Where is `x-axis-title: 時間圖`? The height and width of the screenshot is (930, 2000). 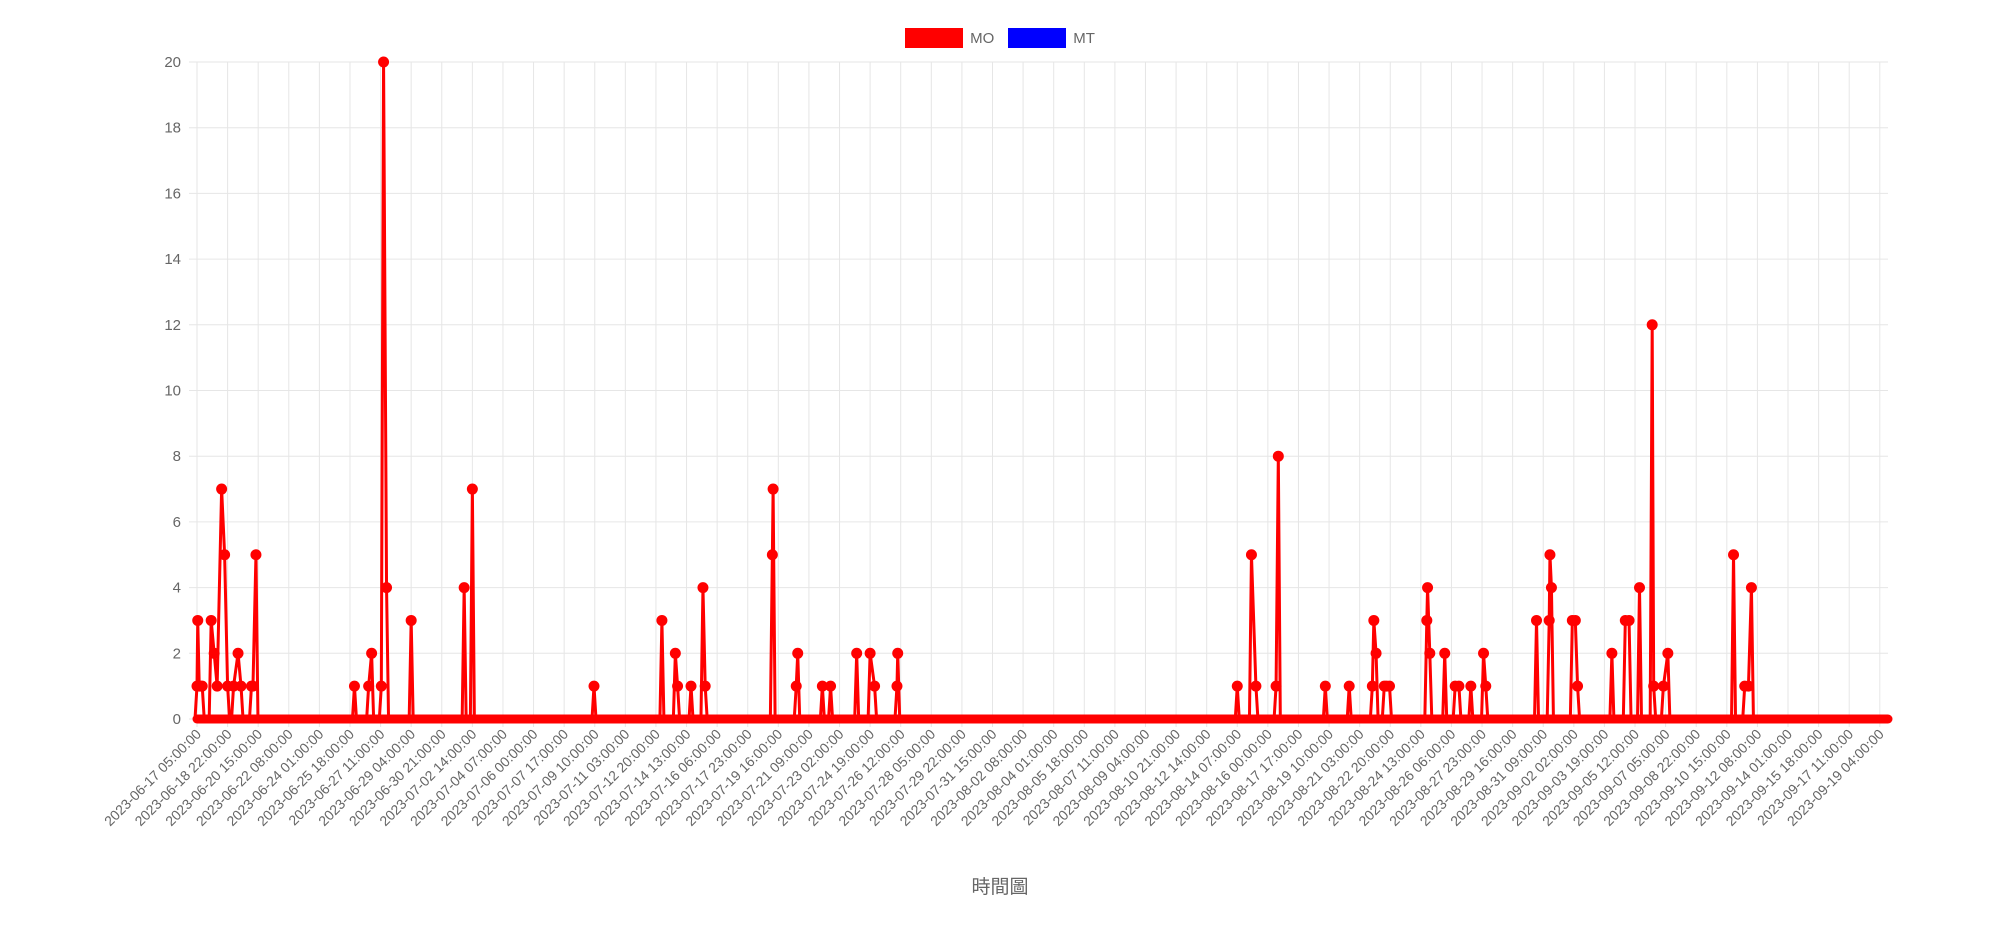 x-axis-title: 時間圖 is located at coordinates (1000, 887).